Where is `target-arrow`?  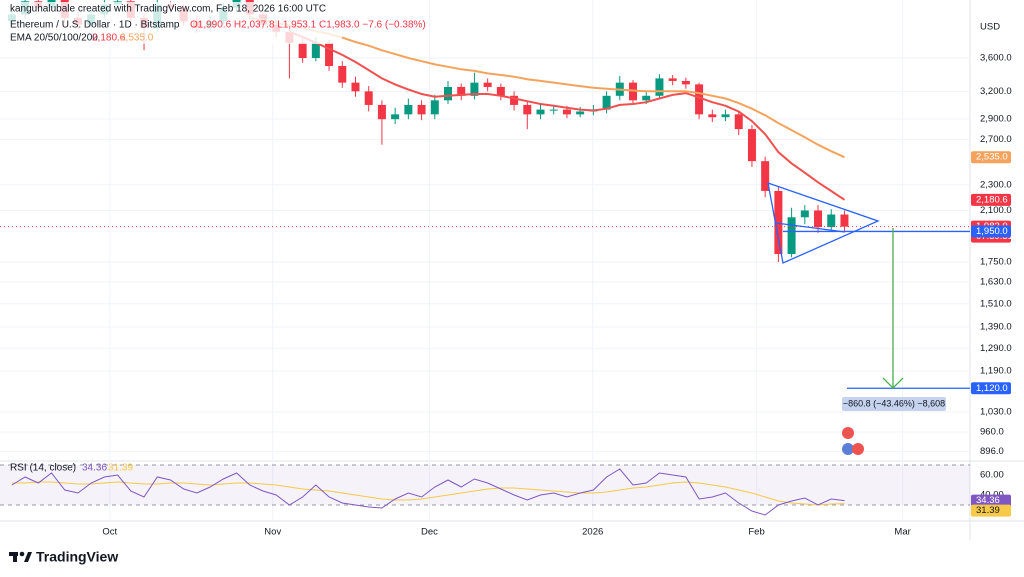 target-arrow is located at coordinates (893, 308).